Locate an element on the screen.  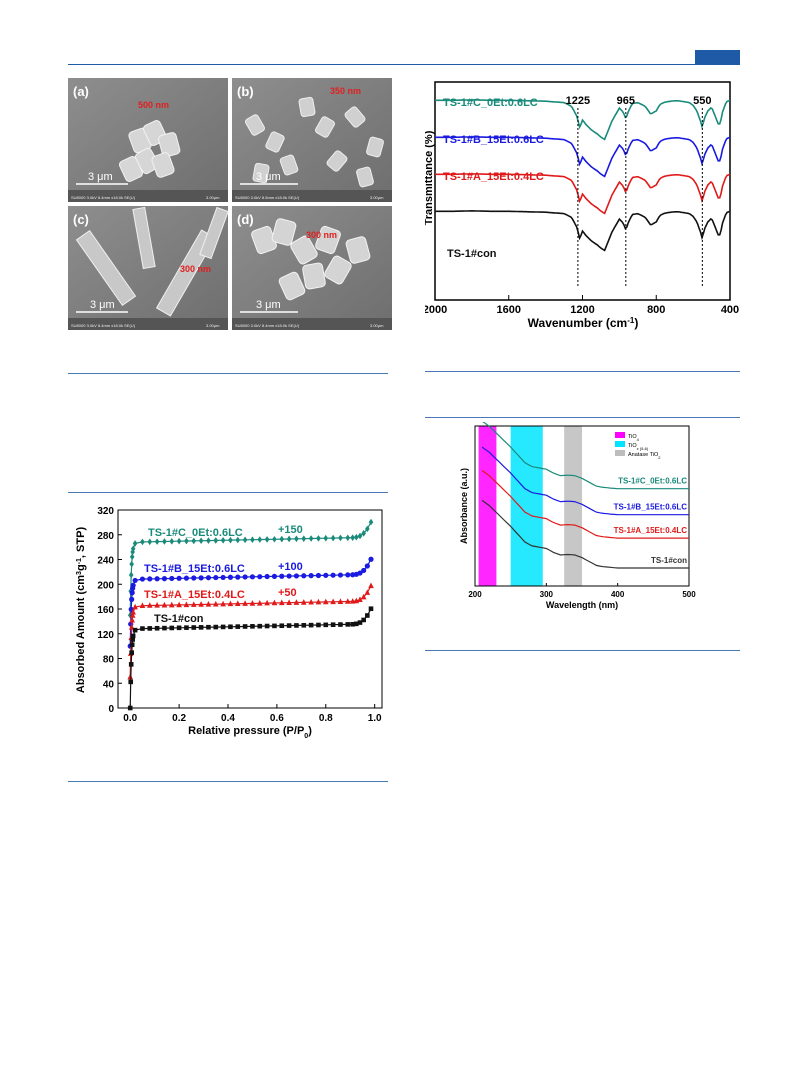
sem-c-scale: 3 μm is located at coordinates (102, 305).